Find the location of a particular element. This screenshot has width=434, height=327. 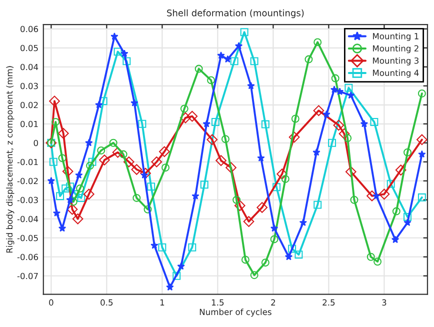

x-tick-label: 0.5 is located at coordinates (106, 302).